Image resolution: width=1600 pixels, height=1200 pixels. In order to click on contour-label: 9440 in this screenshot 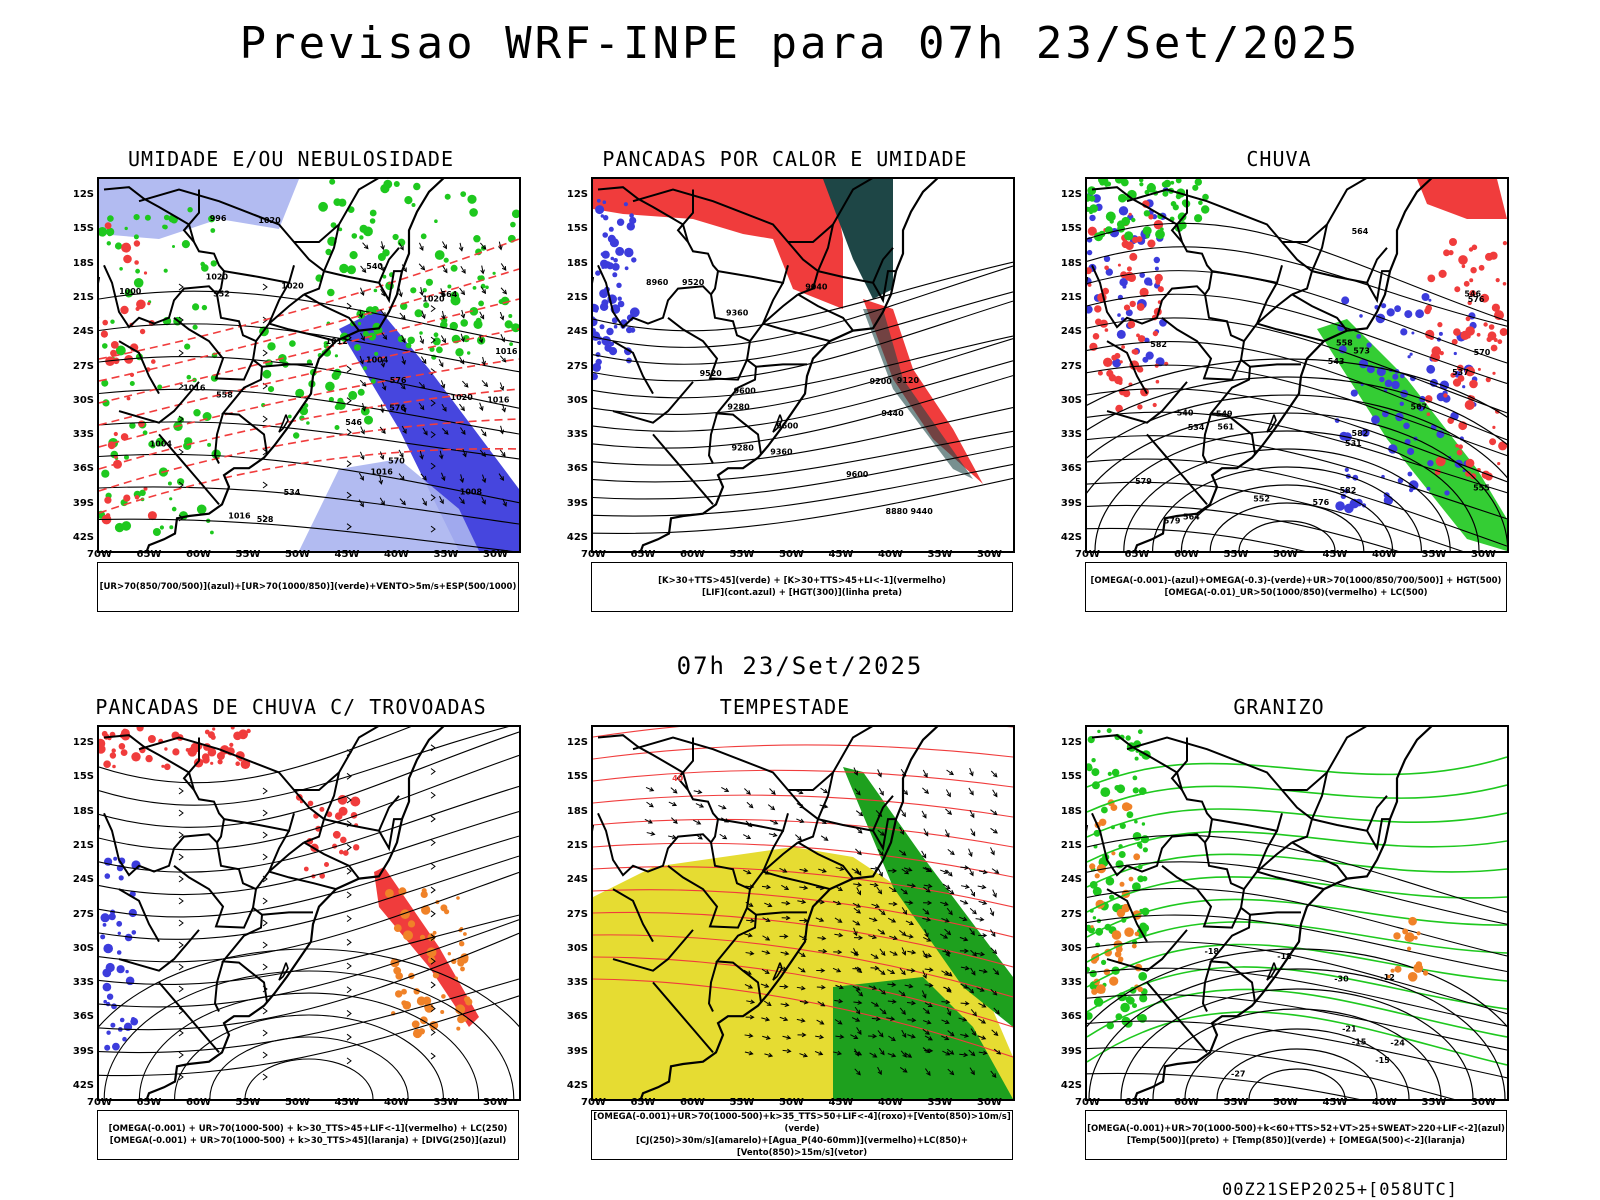, I will do `click(892, 413)`.